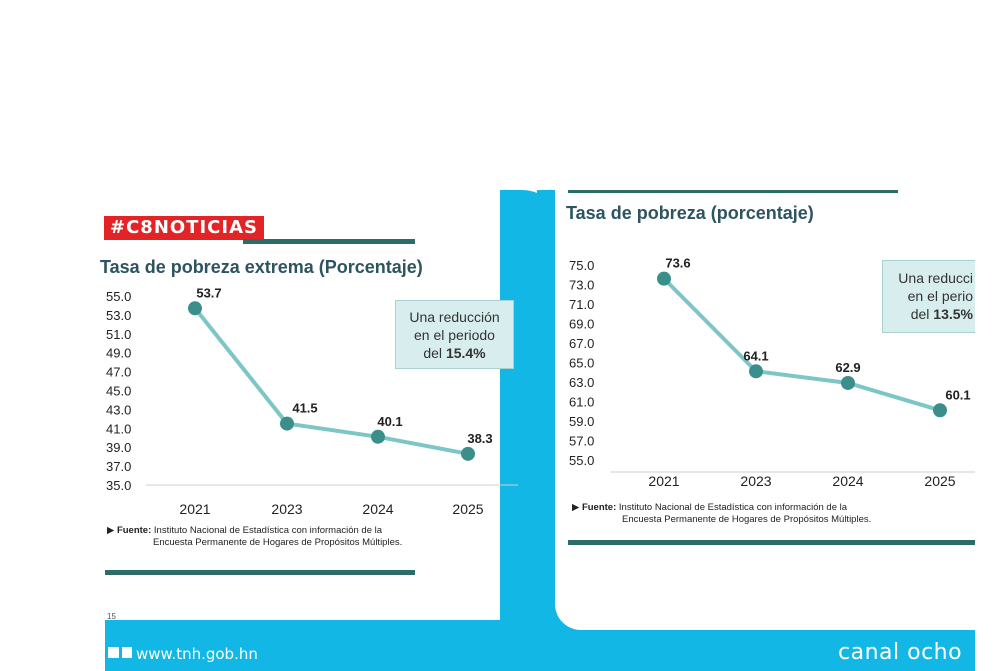 The width and height of the screenshot is (994, 671). Describe the element at coordinates (581, 421) in the screenshot. I see `right-ytick-label: 59.0` at that location.